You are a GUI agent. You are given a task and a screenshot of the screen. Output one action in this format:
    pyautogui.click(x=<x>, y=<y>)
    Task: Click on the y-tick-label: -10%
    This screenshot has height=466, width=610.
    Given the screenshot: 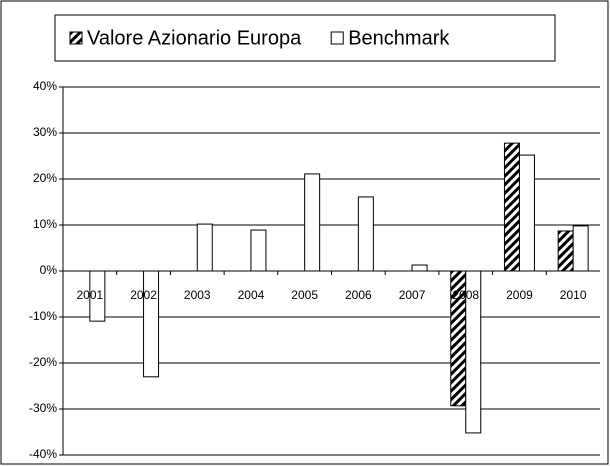 What is the action you would take?
    pyautogui.click(x=43, y=316)
    